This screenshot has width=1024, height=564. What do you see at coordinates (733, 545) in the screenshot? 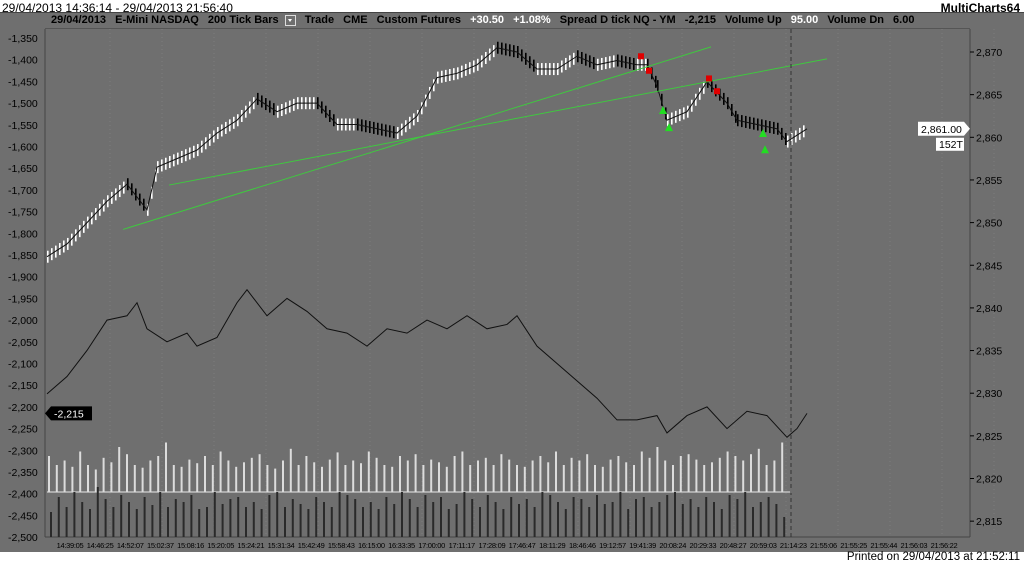
I see `time-axis-label: 20:48:27` at bounding box center [733, 545].